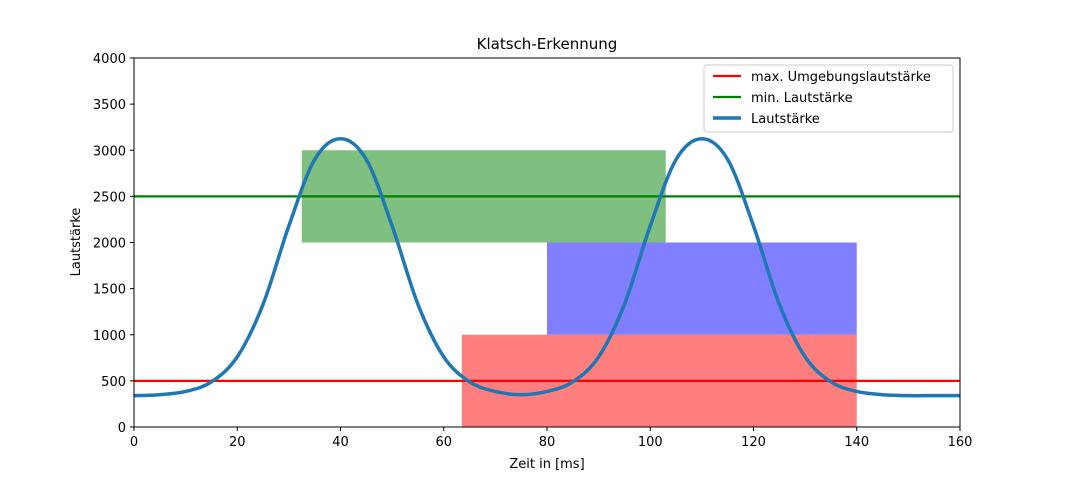  I want to click on y-tick-label: 0, so click(122, 428).